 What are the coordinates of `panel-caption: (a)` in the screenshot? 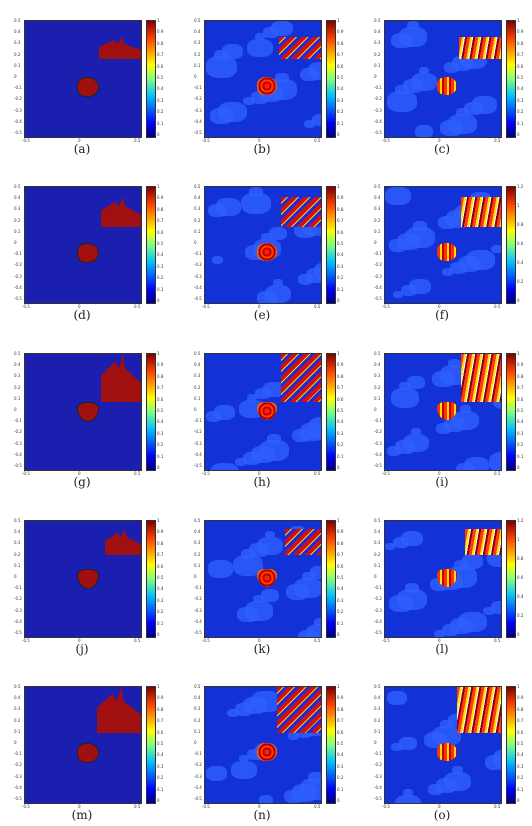 It's located at (82, 149).